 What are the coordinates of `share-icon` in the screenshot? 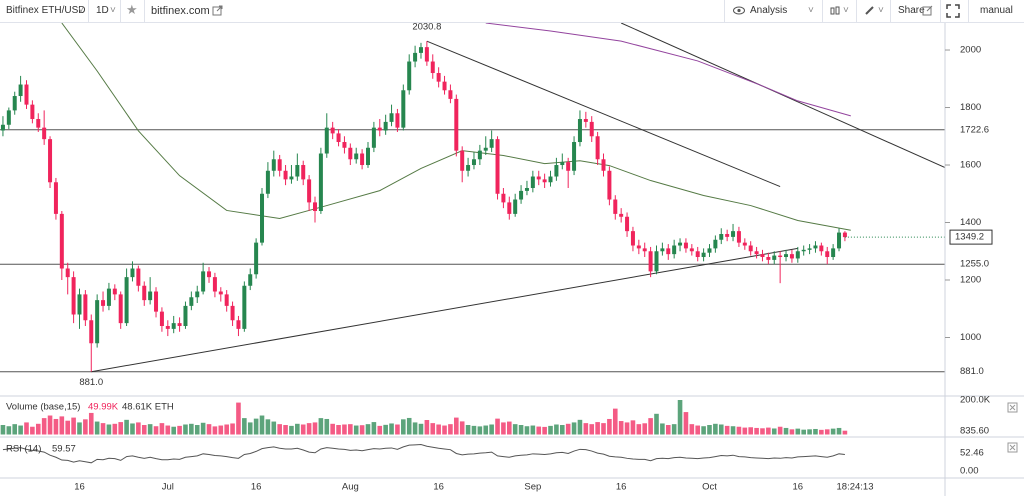 It's located at (927, 10).